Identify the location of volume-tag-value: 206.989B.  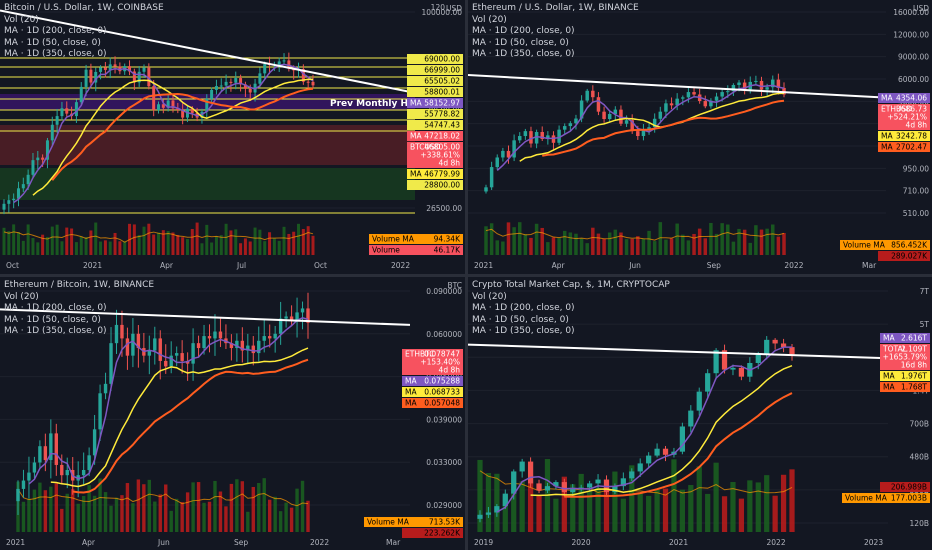
(909, 487).